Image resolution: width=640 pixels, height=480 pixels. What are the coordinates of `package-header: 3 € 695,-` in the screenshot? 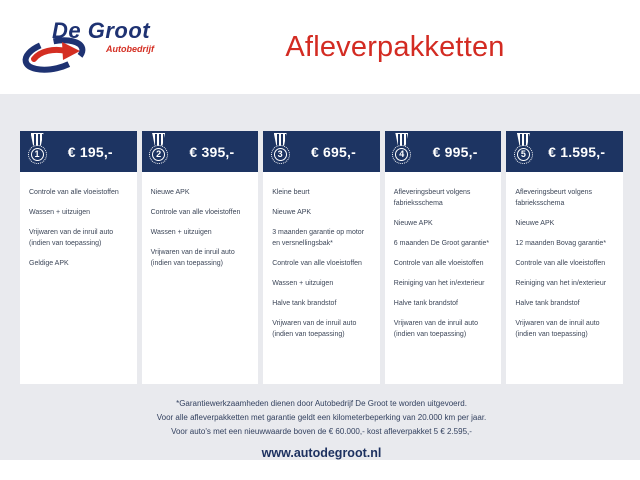 It's located at (321, 151).